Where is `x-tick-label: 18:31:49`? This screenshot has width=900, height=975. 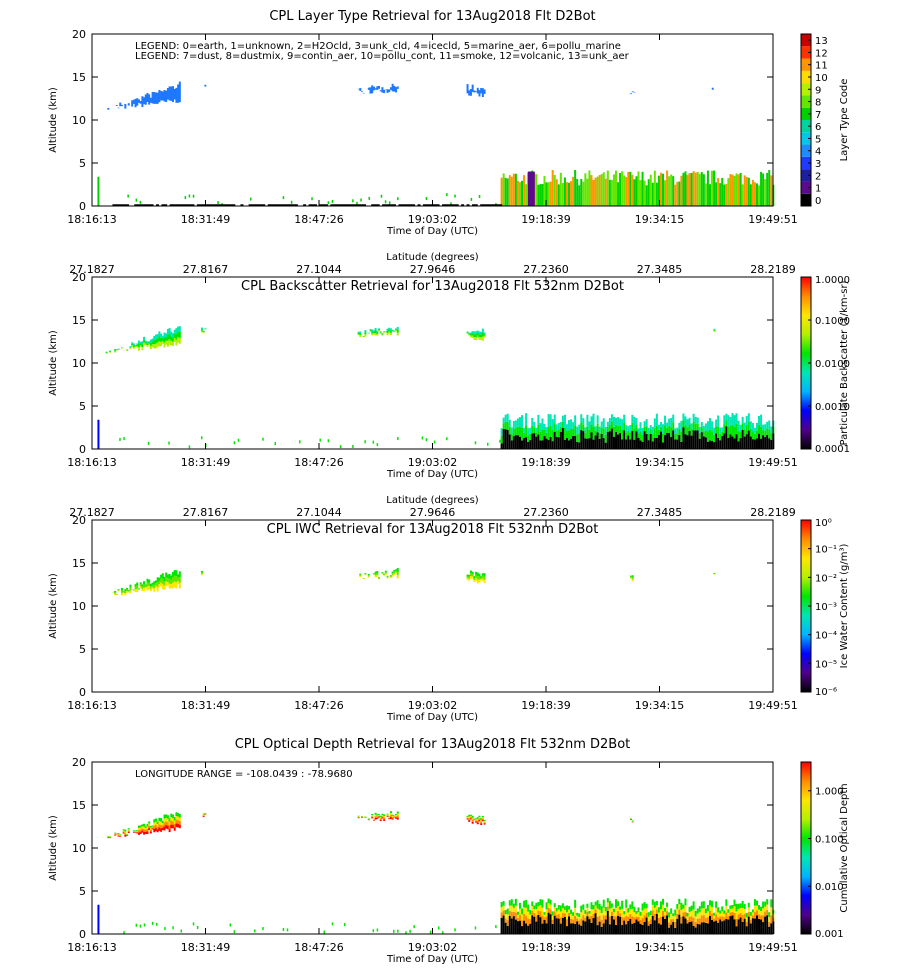 x-tick-label: 18:31:49 is located at coordinates (205, 462).